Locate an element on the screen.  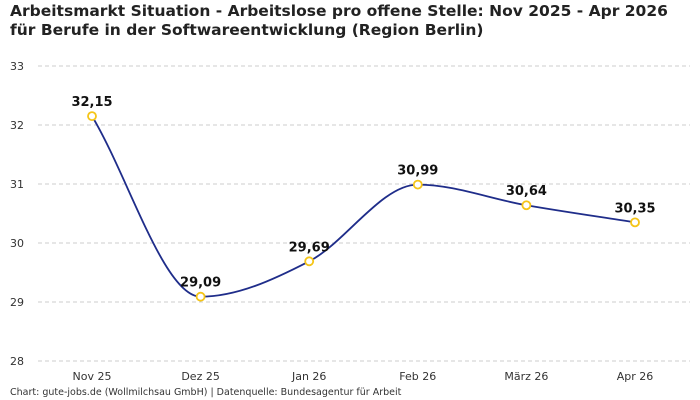
y-tick-label: 31 is located at coordinates (17, 184).